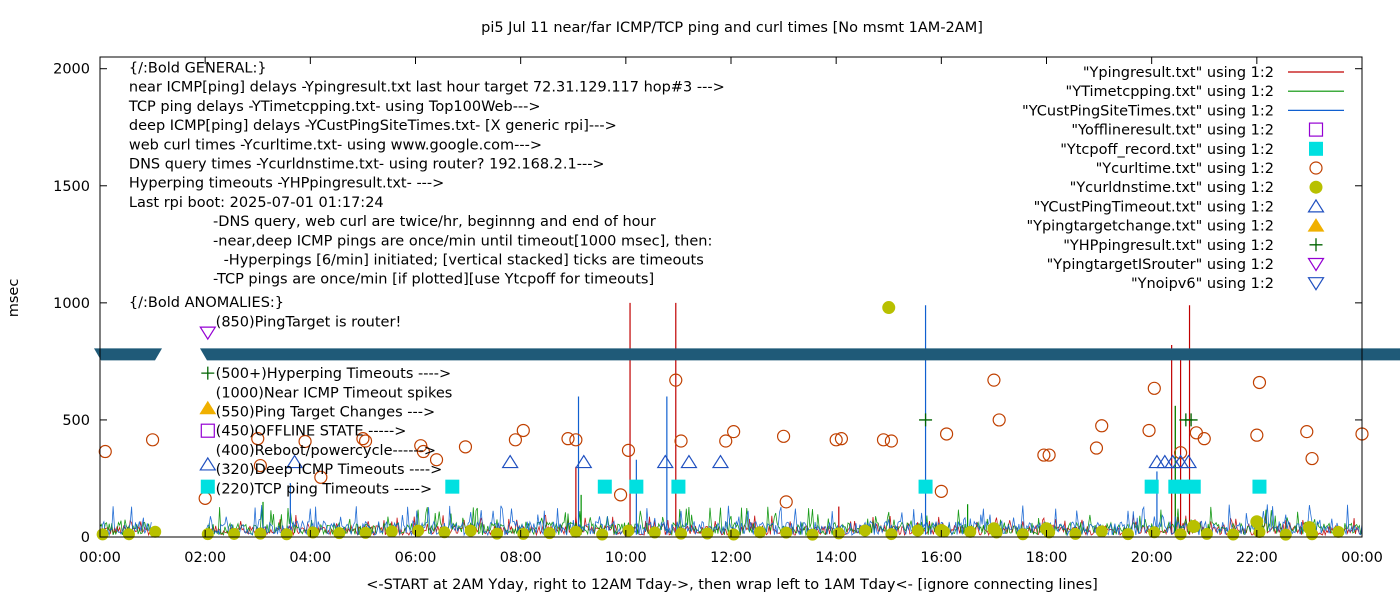 Image resolution: width=1400 pixels, height=604 pixels. Describe the element at coordinates (747, 354) in the screenshot. I see `banner-layer` at that location.